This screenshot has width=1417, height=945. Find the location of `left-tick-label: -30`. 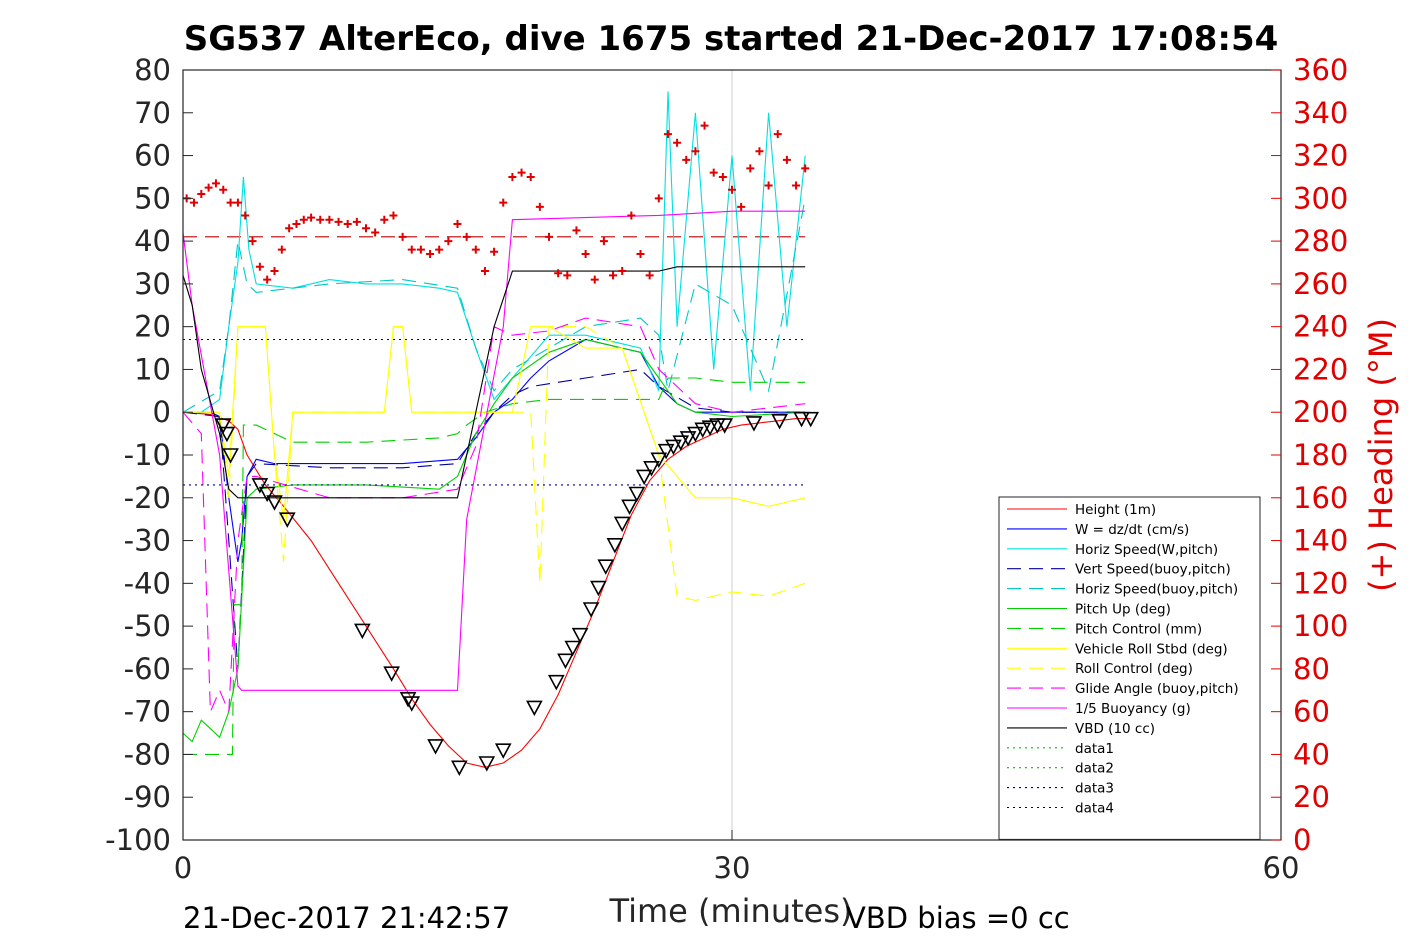

left-tick-label: -30 is located at coordinates (147, 541).